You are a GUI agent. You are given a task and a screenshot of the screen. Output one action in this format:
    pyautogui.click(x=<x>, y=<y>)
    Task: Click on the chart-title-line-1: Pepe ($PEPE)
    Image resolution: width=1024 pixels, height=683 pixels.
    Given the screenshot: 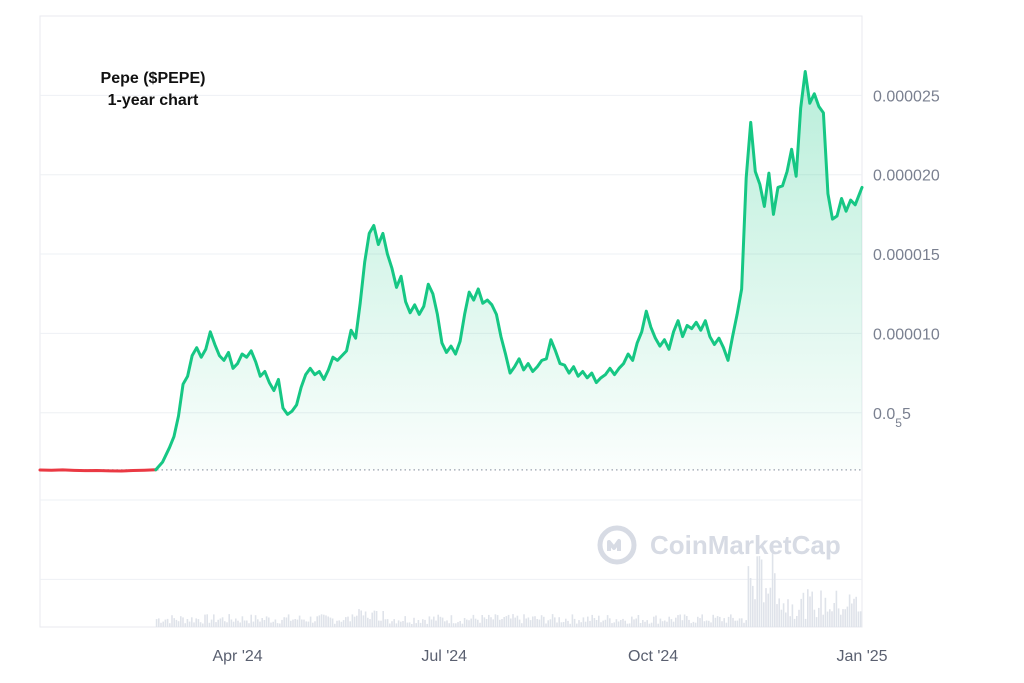 What is the action you would take?
    pyautogui.click(x=153, y=78)
    